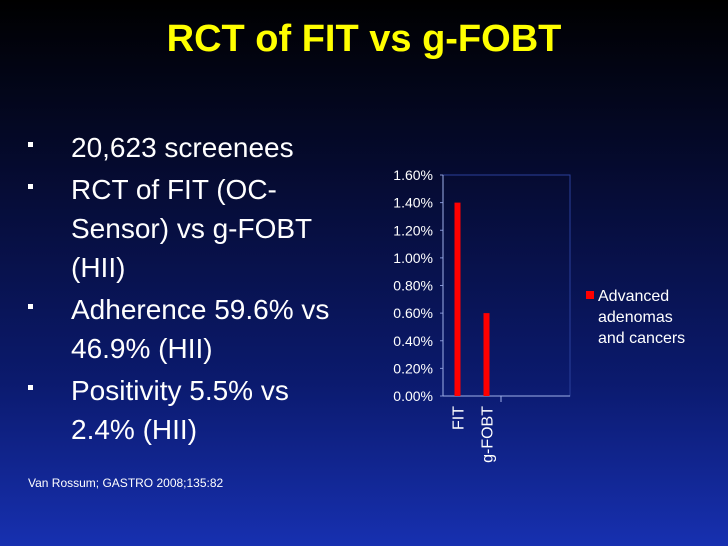  I want to click on bullet-item: Adherence 59.6% vs 46.9% (HII), so click(193, 329).